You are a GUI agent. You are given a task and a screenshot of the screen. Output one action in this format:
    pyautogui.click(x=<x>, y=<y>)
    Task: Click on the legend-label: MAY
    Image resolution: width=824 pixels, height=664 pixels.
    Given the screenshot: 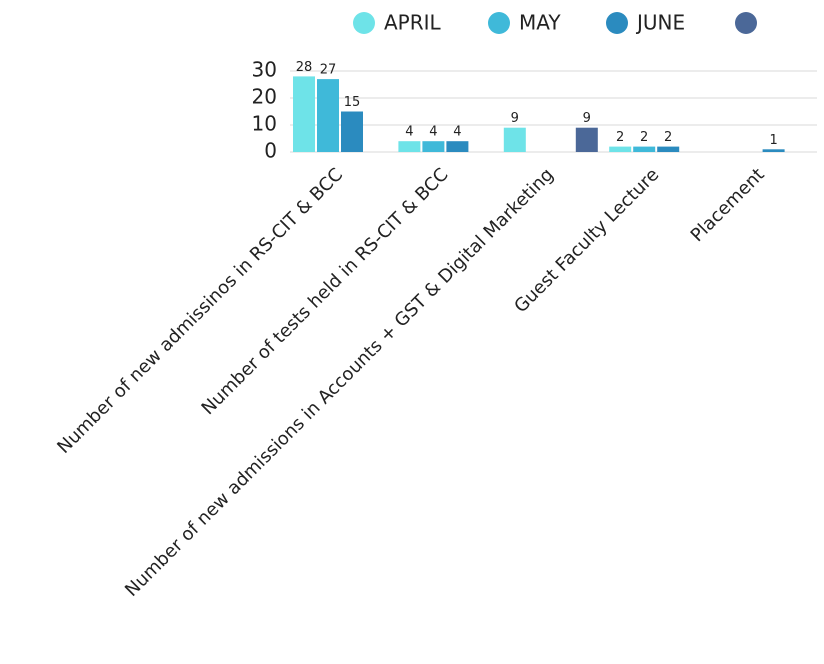 What is the action you would take?
    pyautogui.click(x=540, y=23)
    